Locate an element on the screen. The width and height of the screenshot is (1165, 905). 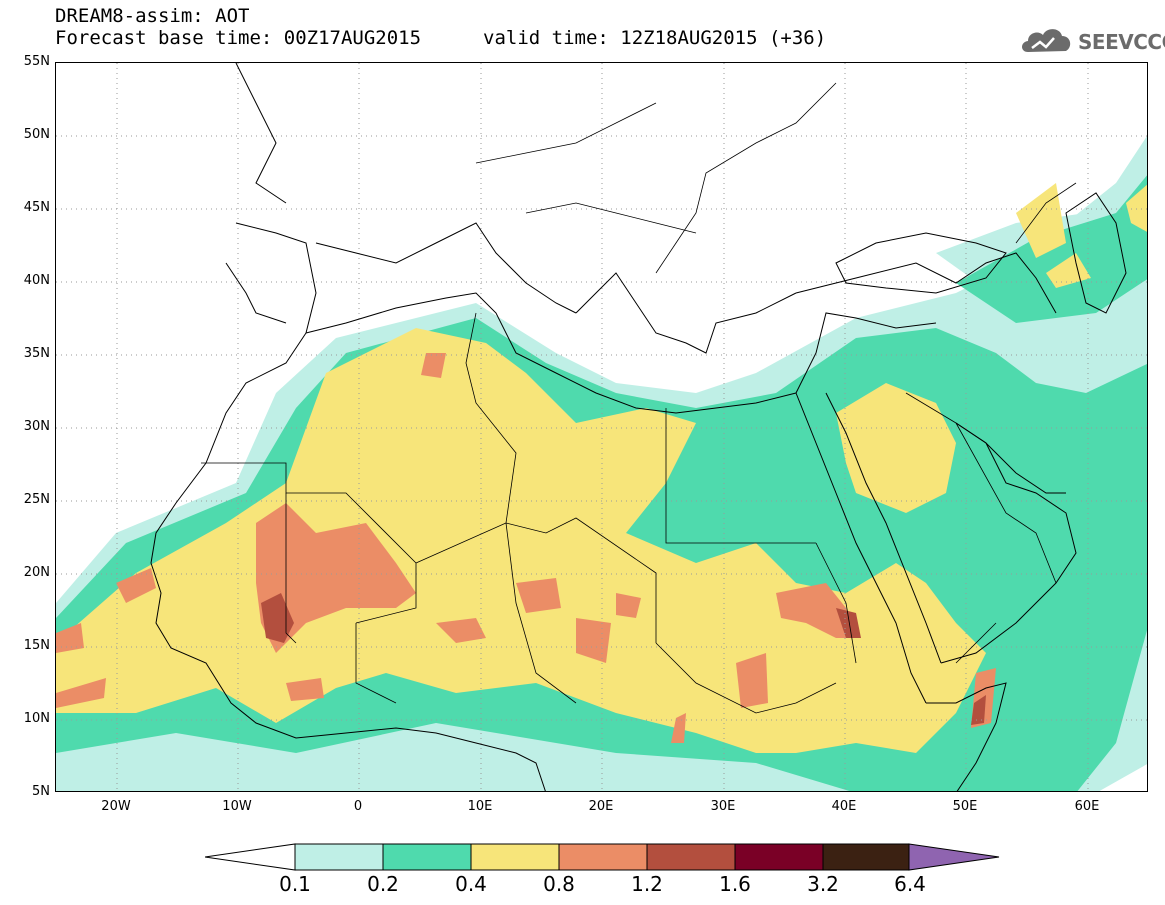
legend-label-0-2: 0.2 is located at coordinates (383, 884).